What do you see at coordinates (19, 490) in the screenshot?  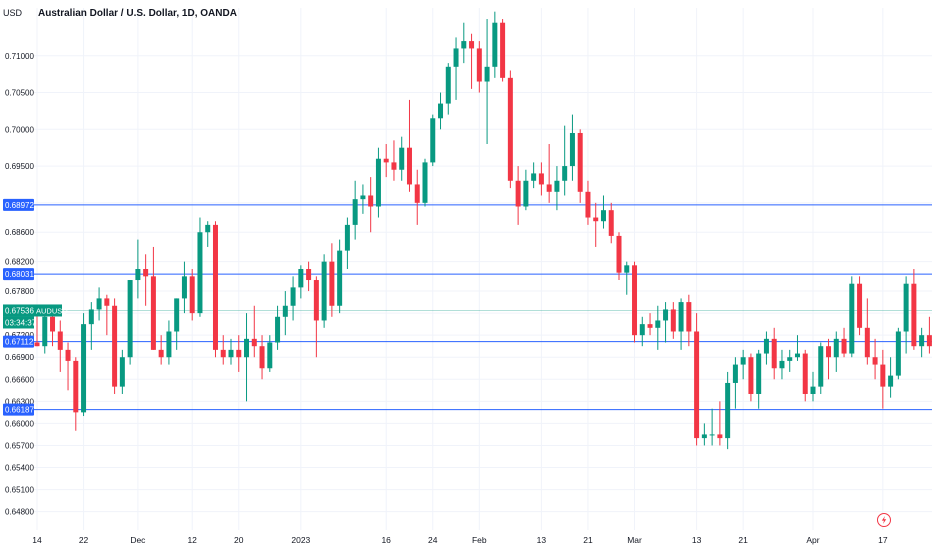 I see `y-tick-label: 0.65100` at bounding box center [19, 490].